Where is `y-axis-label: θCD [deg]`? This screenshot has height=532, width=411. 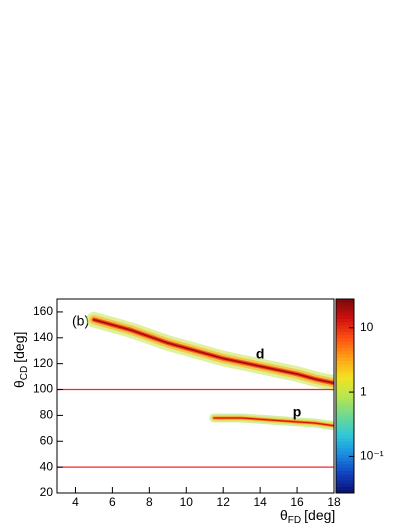
y-axis-label: θCD [deg] is located at coordinates (20, 360).